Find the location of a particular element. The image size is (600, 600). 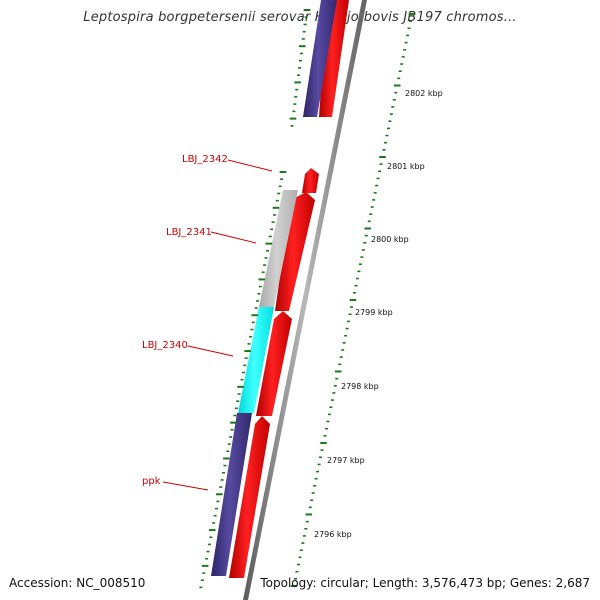

kbp-label: 2800 kbp is located at coordinates (390, 239).